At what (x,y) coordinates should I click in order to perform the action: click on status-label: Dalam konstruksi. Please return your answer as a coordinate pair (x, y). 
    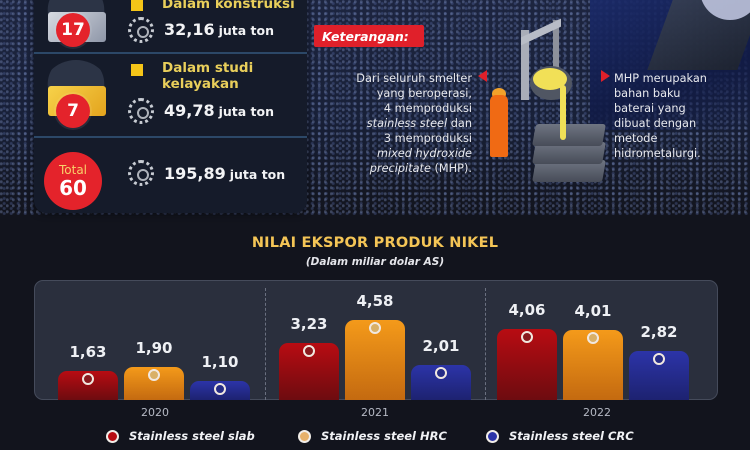
    Looking at the image, I should click on (228, 6).